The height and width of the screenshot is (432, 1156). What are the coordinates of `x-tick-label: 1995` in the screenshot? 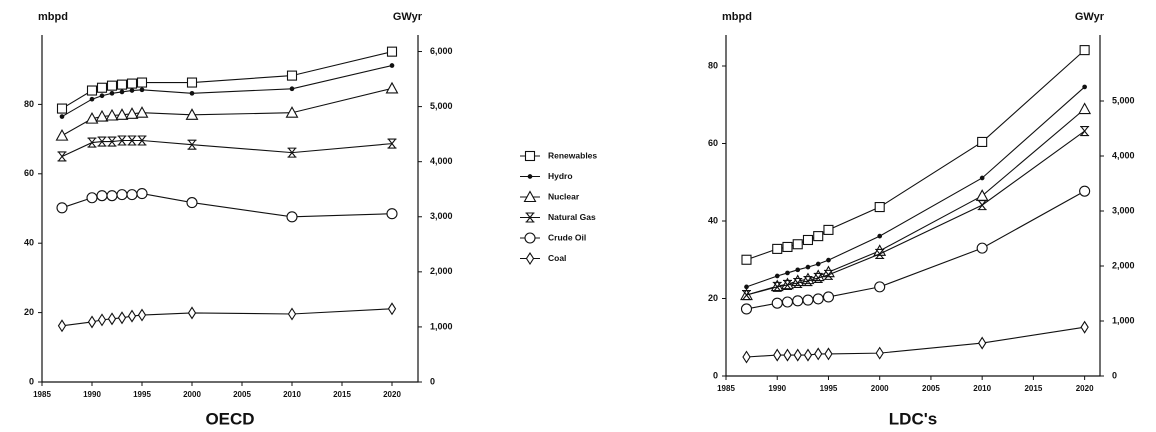 It's located at (829, 388).